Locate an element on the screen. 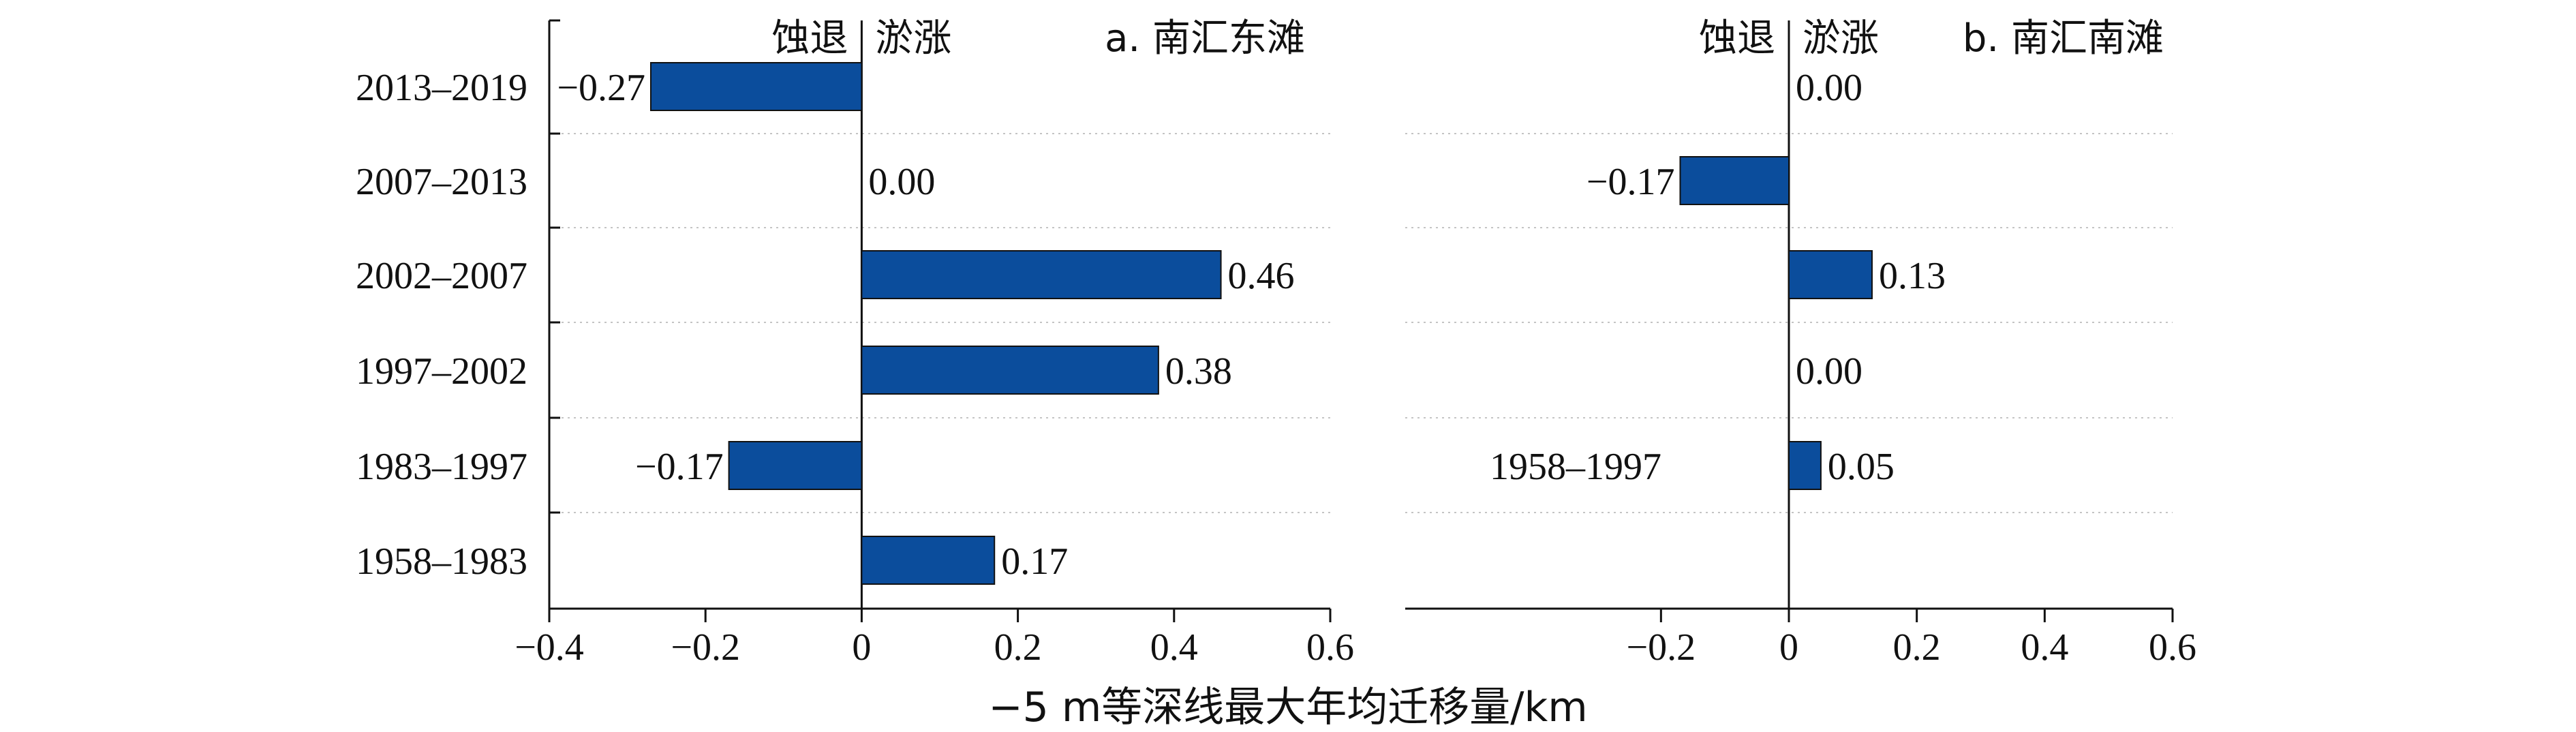 This screenshot has height=732, width=2576. panel-title: b. 南汇南滩 is located at coordinates (2063, 38).